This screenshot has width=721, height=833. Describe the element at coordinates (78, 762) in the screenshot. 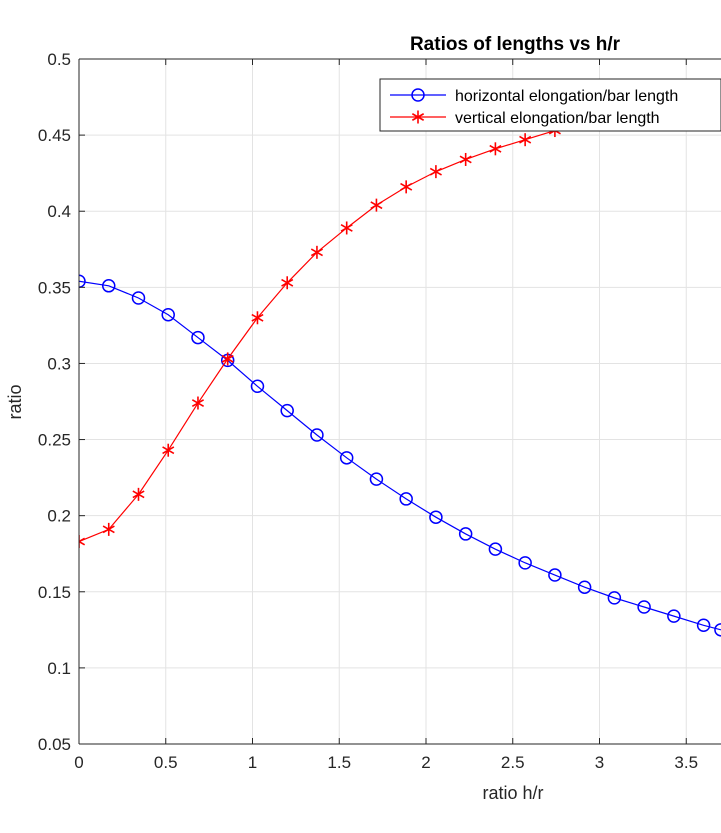

I see `x-tick-label: 0` at that location.